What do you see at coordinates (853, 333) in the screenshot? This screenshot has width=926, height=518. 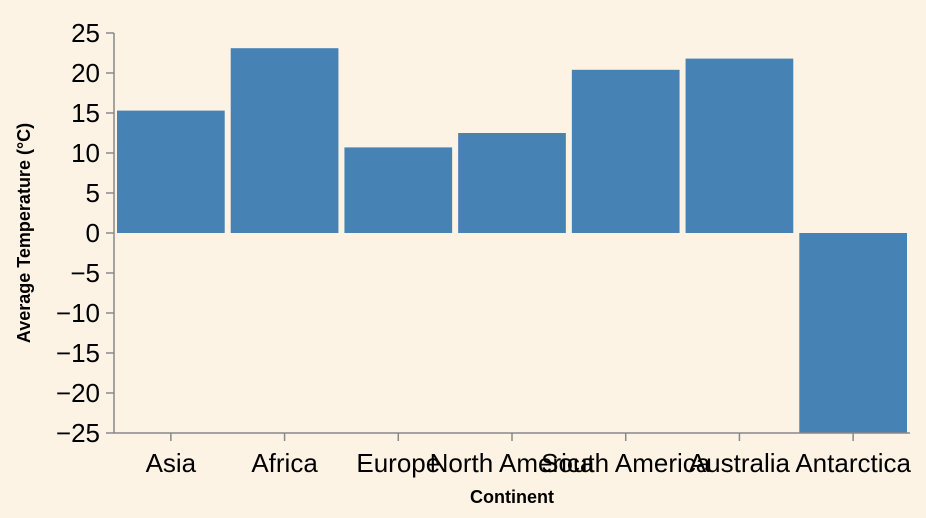 I see `bar-antarctica` at bounding box center [853, 333].